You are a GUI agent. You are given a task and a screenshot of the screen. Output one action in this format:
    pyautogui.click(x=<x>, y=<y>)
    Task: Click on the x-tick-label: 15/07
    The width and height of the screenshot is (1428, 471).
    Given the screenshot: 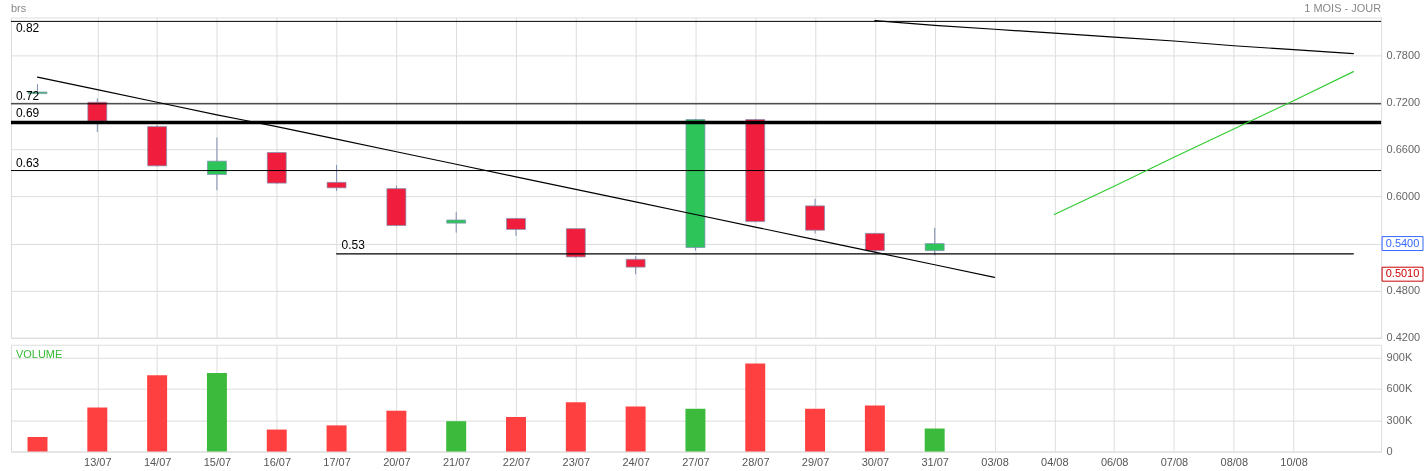 What is the action you would take?
    pyautogui.click(x=217, y=462)
    